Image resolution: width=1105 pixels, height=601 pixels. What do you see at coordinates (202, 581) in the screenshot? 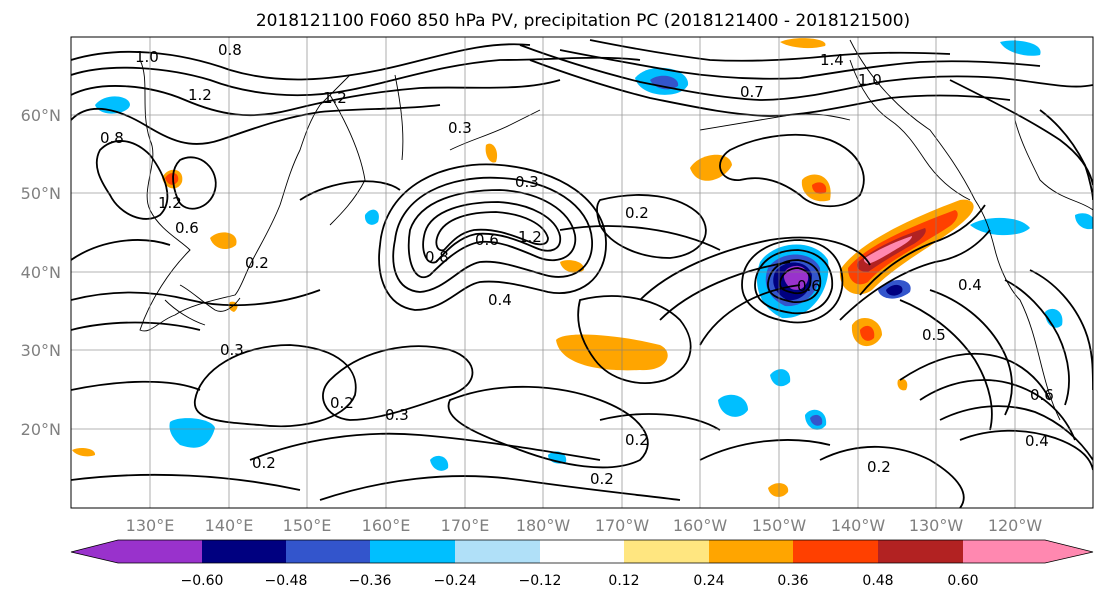
I see `colorbar-tick: −0.60` at bounding box center [202, 581].